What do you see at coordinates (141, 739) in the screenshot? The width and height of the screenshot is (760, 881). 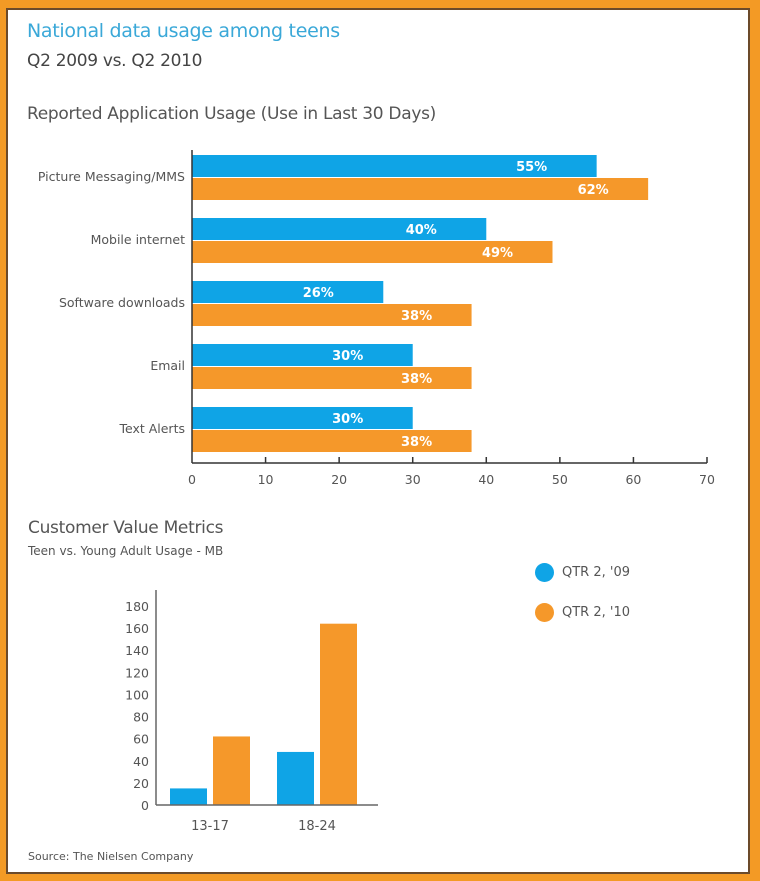 I see `y-tick-label: 60` at bounding box center [141, 739].